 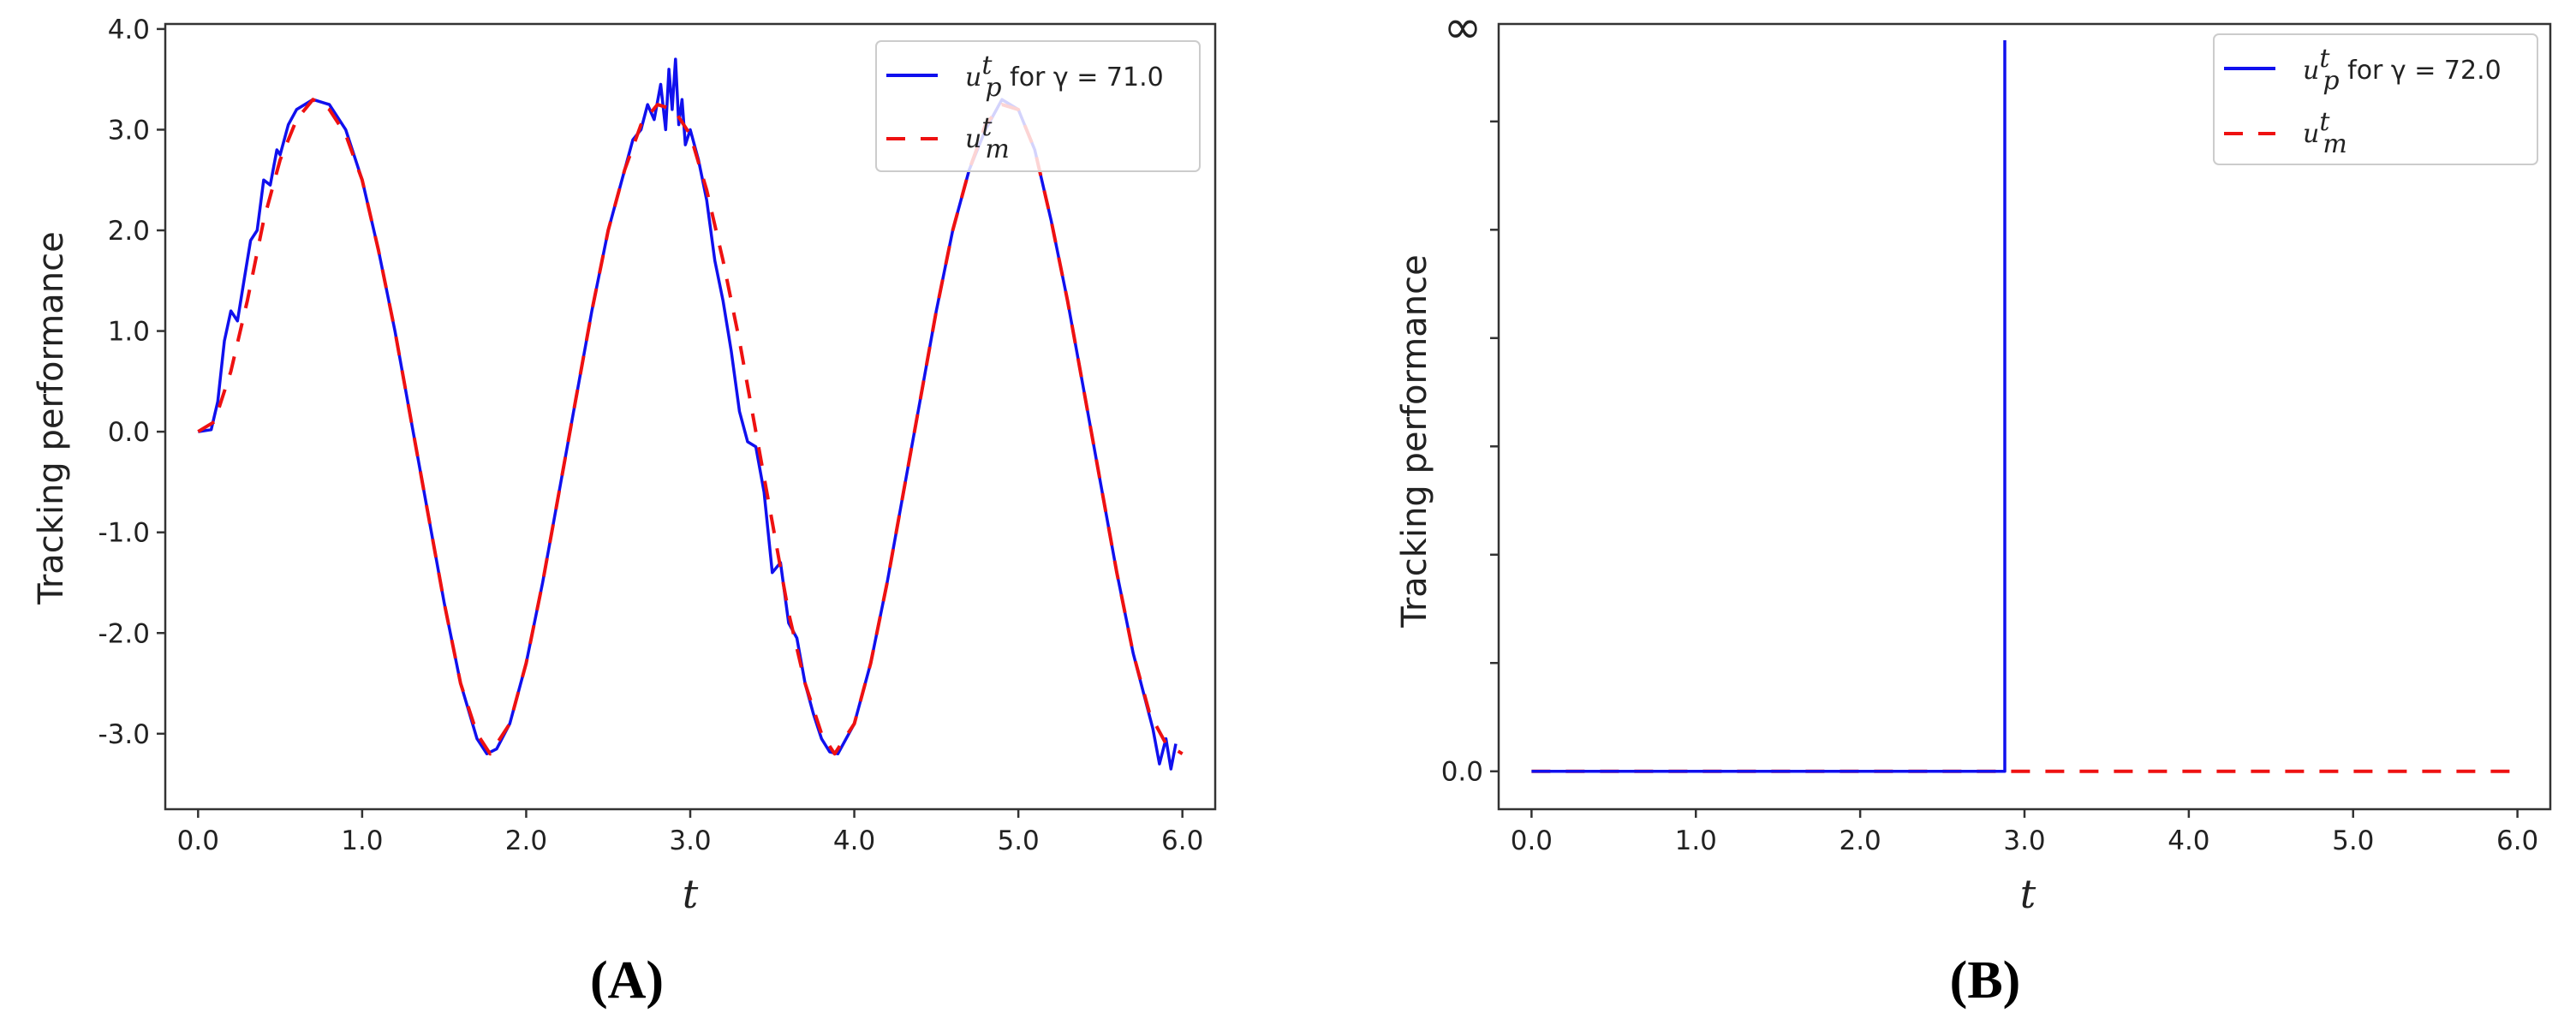 I want to click on panel-b-legend: ut p for γ = 72.0 ut m, so click(x=2375, y=99).